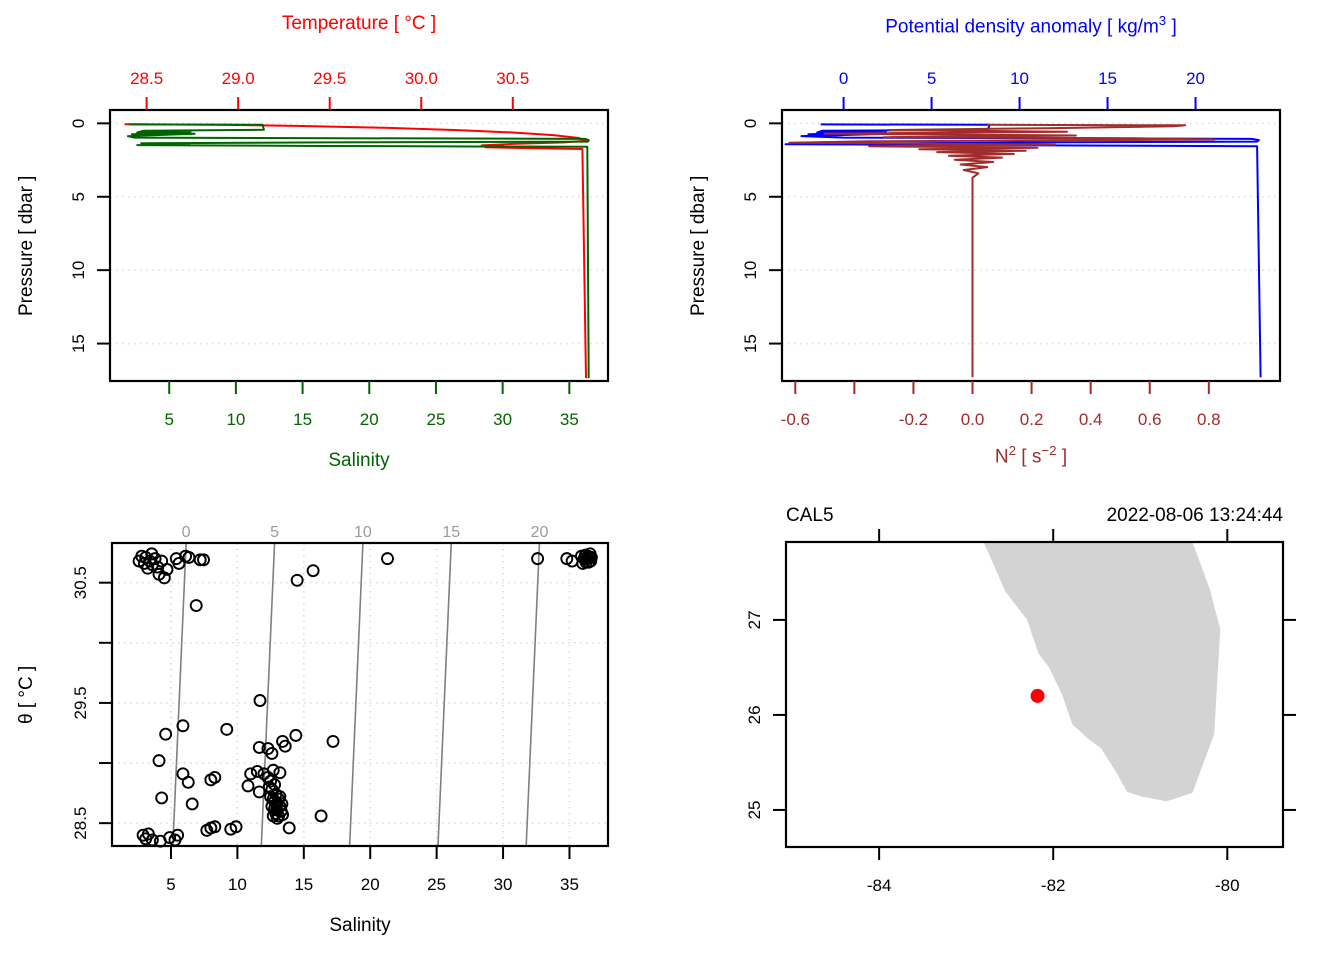 The height and width of the screenshot is (960, 1344). What do you see at coordinates (274, 532) in the screenshot?
I see `isopycnal-label: 5` at bounding box center [274, 532].